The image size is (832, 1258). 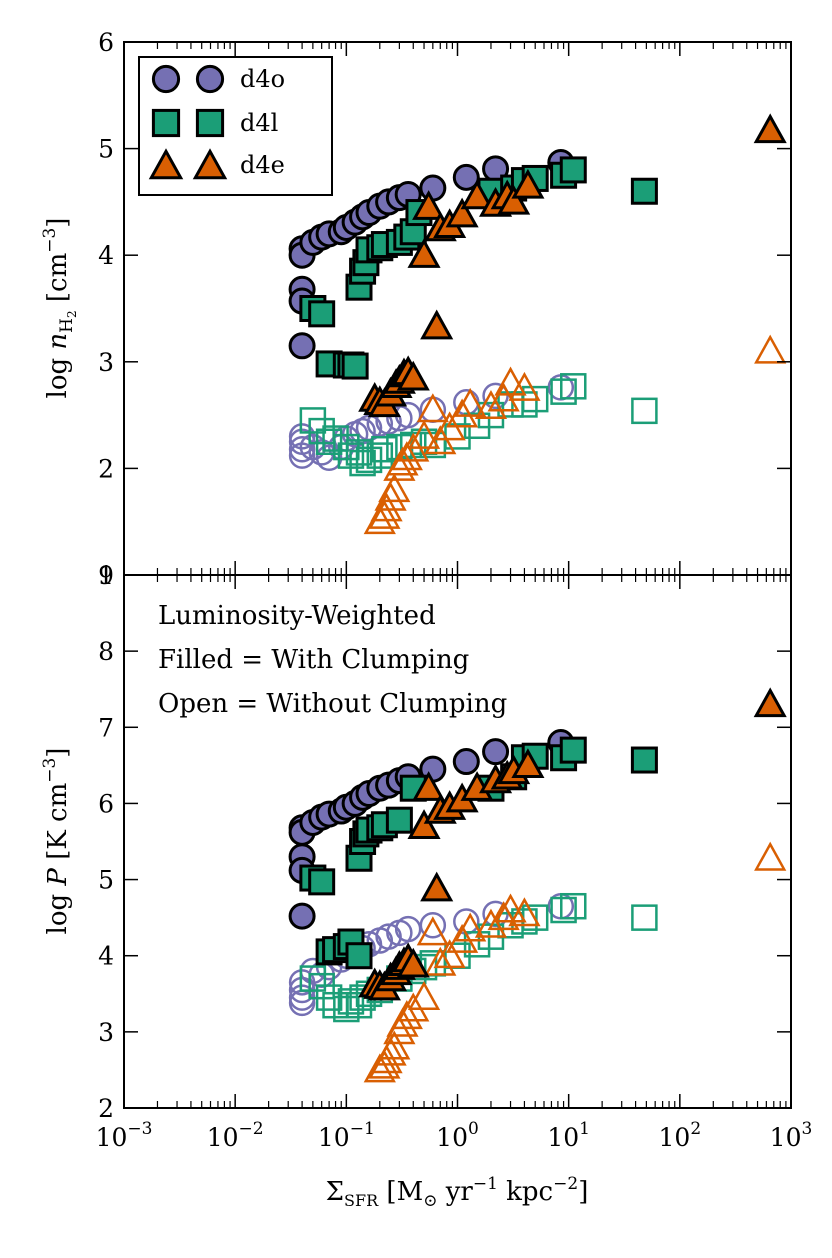 I want to click on x-tick-label: 10⁻¹, so click(x=346, y=1135).